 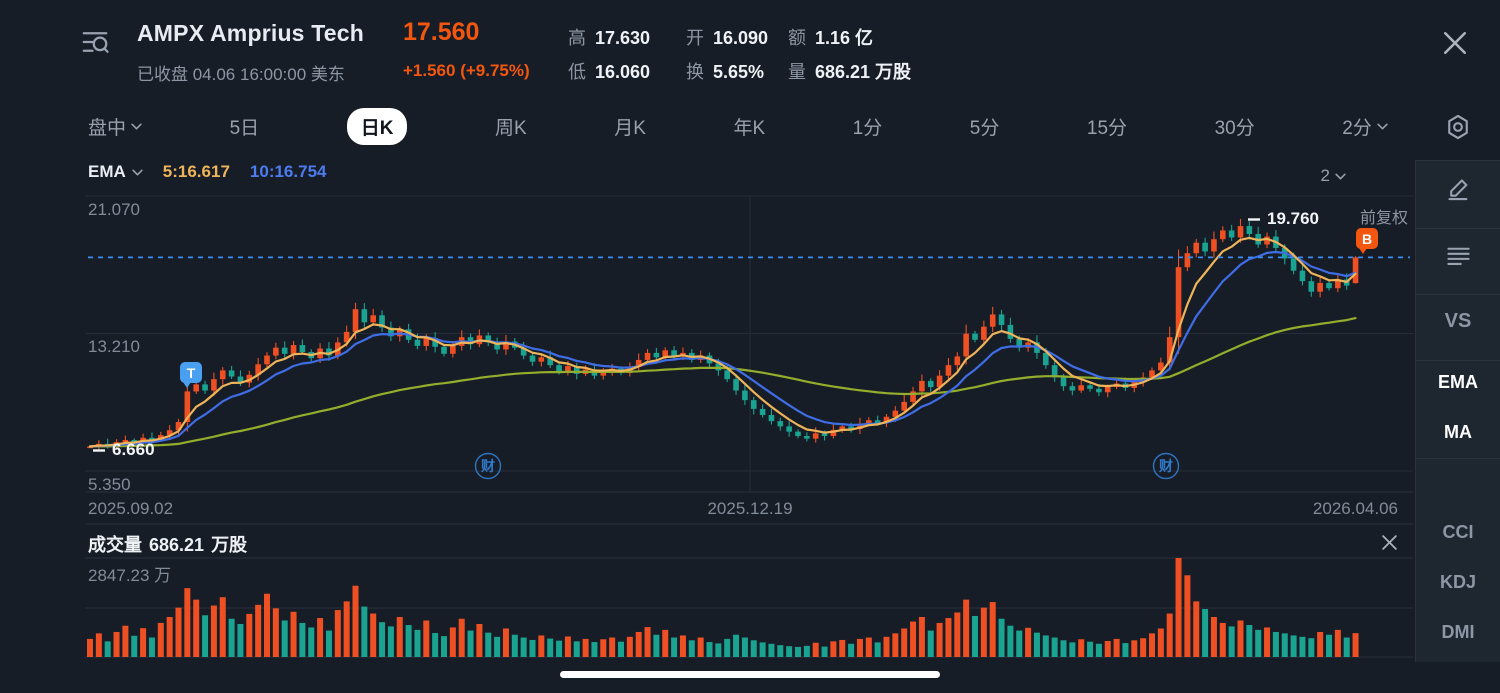 What do you see at coordinates (251, 33) in the screenshot?
I see `page-title: AMPX Amprius Tech` at bounding box center [251, 33].